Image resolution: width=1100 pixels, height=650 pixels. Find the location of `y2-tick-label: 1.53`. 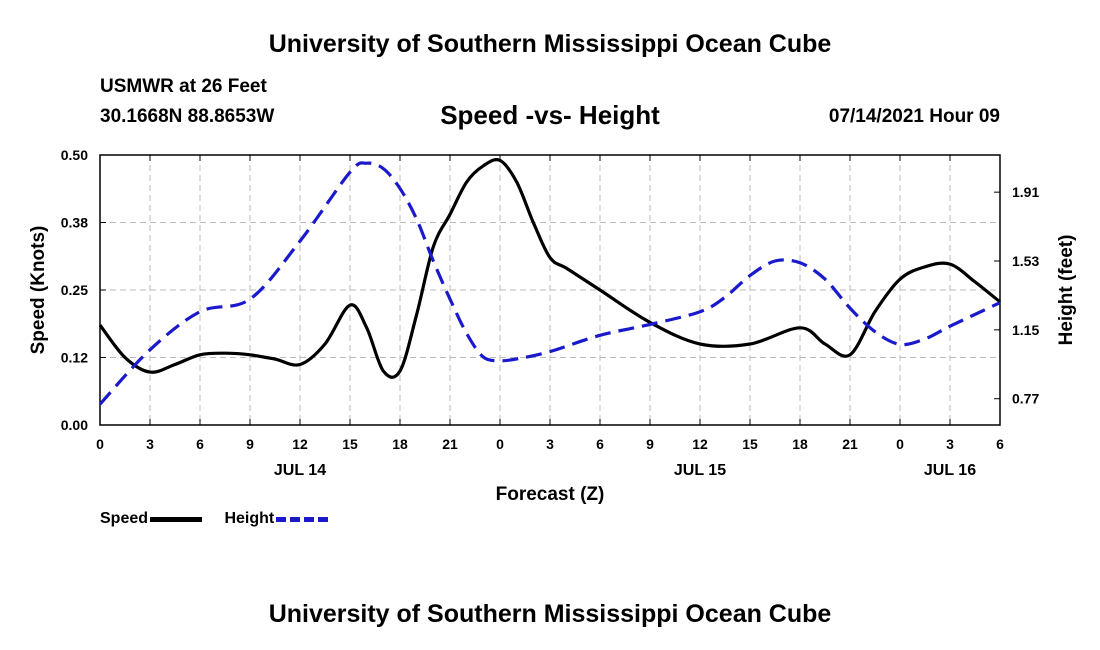

y2-tick-label: 1.53 is located at coordinates (1025, 261).